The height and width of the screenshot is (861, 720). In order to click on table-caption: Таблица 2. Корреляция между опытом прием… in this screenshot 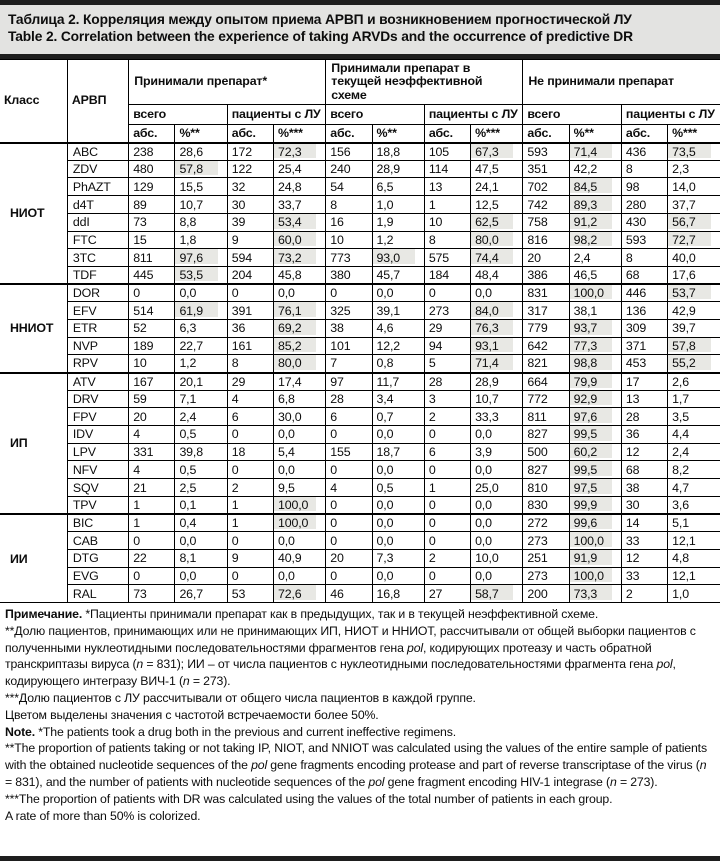, I will do `click(360, 29)`.